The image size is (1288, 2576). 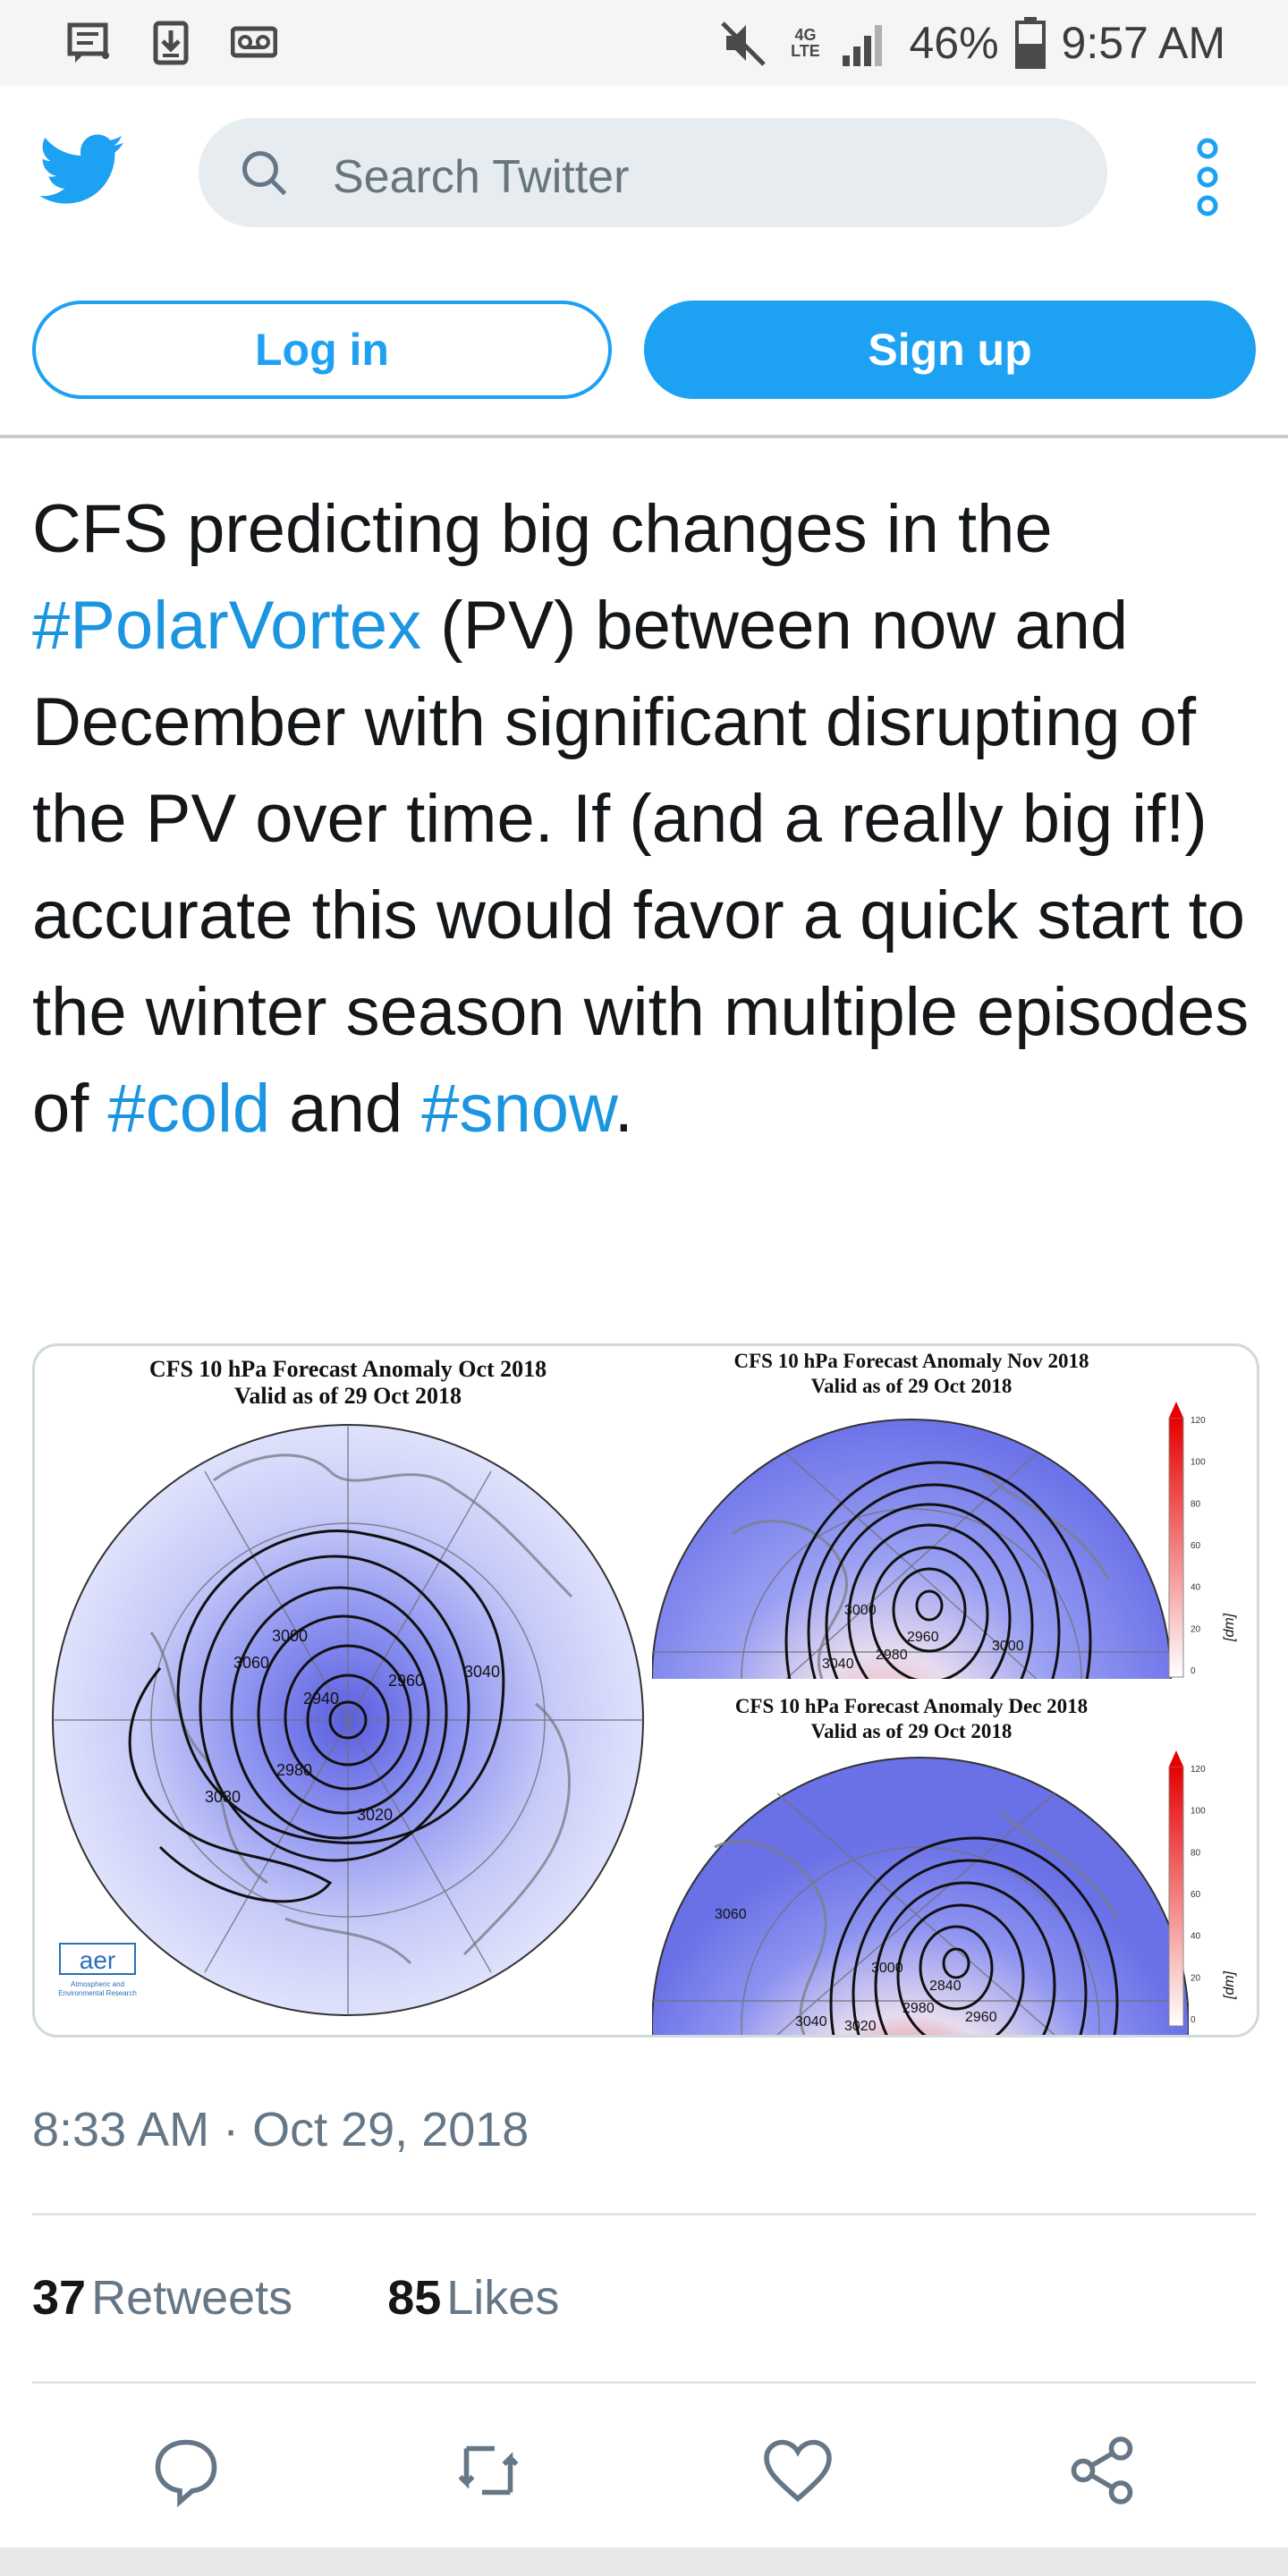 I want to click on map-subtitle-nov: Valid as of 29 Oct 2018, so click(x=912, y=1386).